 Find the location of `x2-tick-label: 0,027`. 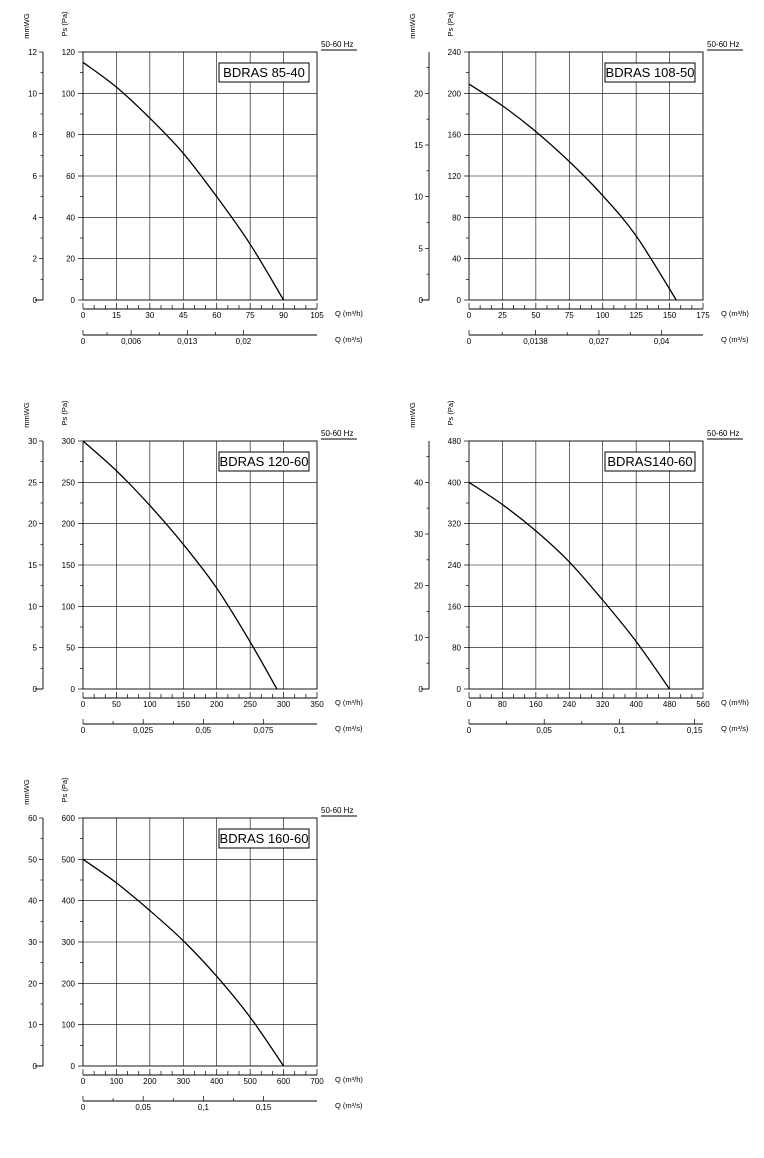

x2-tick-label: 0,027 is located at coordinates (599, 341).